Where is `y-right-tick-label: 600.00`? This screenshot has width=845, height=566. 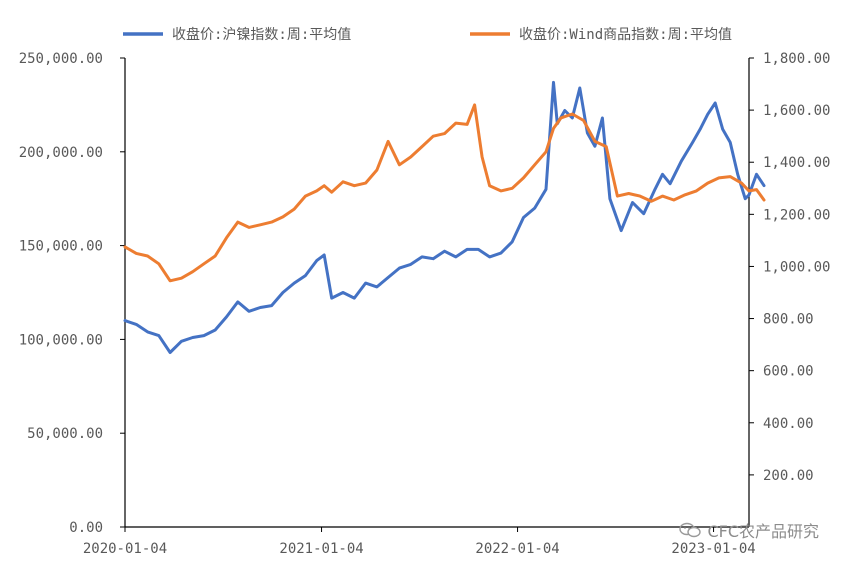
y-right-tick-label: 600.00 is located at coordinates (788, 372).